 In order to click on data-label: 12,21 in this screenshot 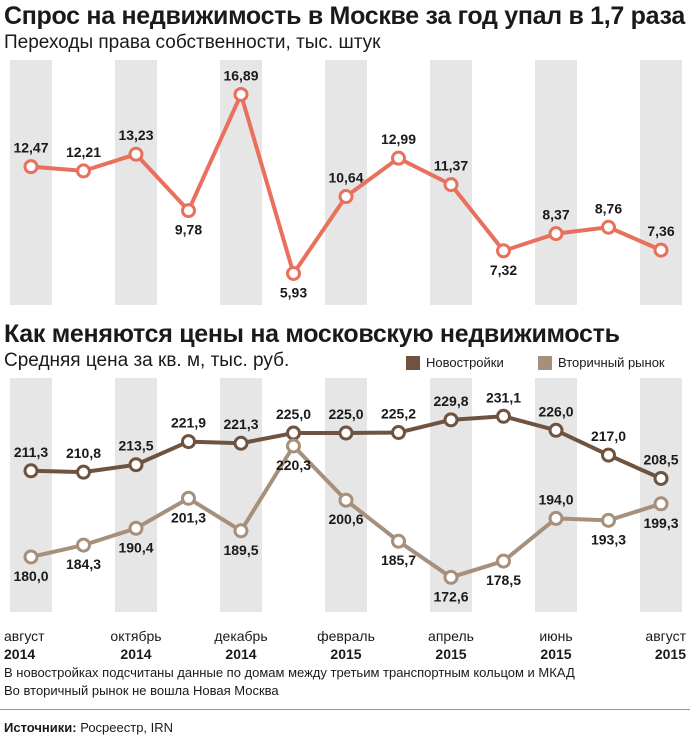, I will do `click(83, 152)`.